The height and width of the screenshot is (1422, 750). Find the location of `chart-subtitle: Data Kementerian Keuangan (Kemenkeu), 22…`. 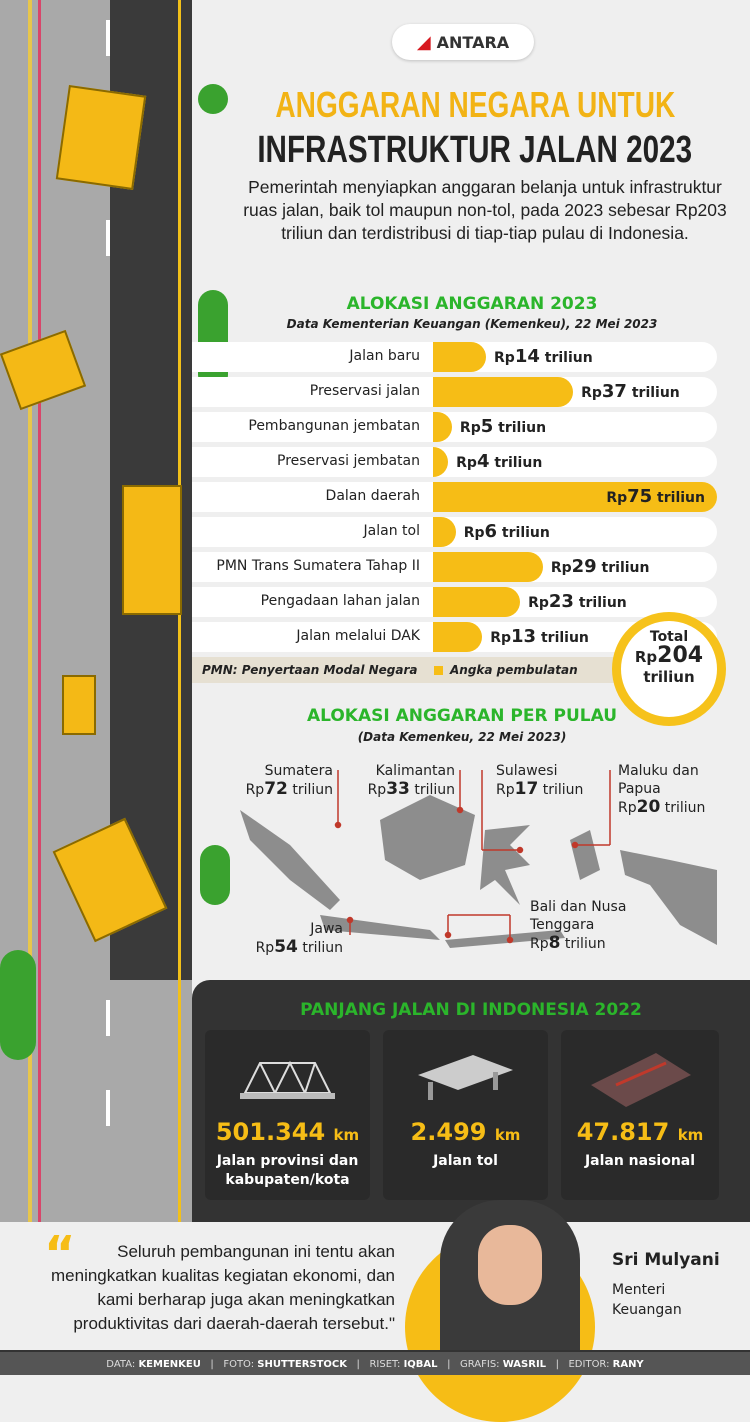

chart-subtitle: Data Kementerian Keuangan (Kemenkeu), 22… is located at coordinates (472, 324).